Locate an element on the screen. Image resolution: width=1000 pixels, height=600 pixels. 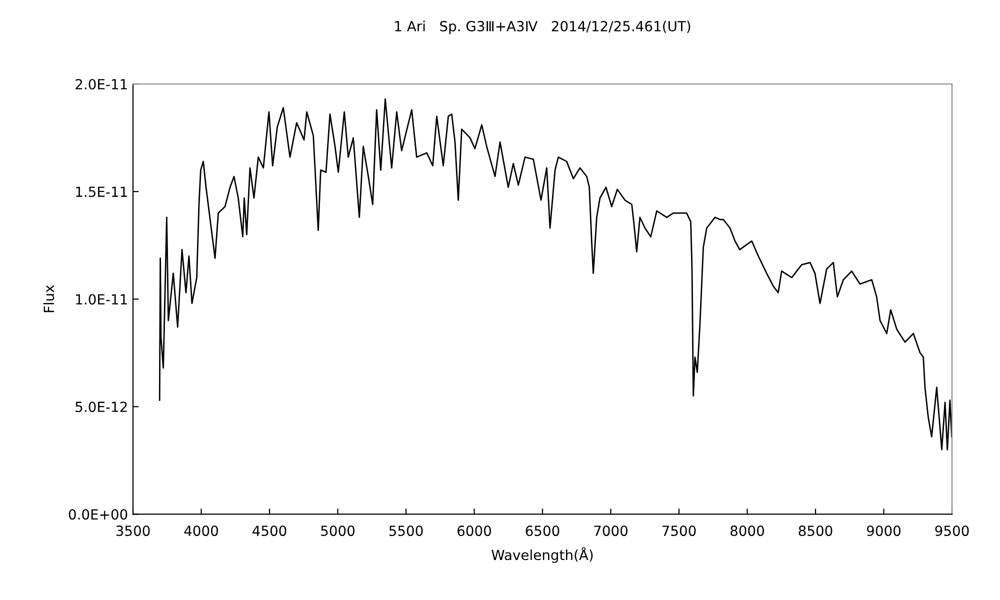
y-tick-label: 2.0E-11 is located at coordinates (101, 84).